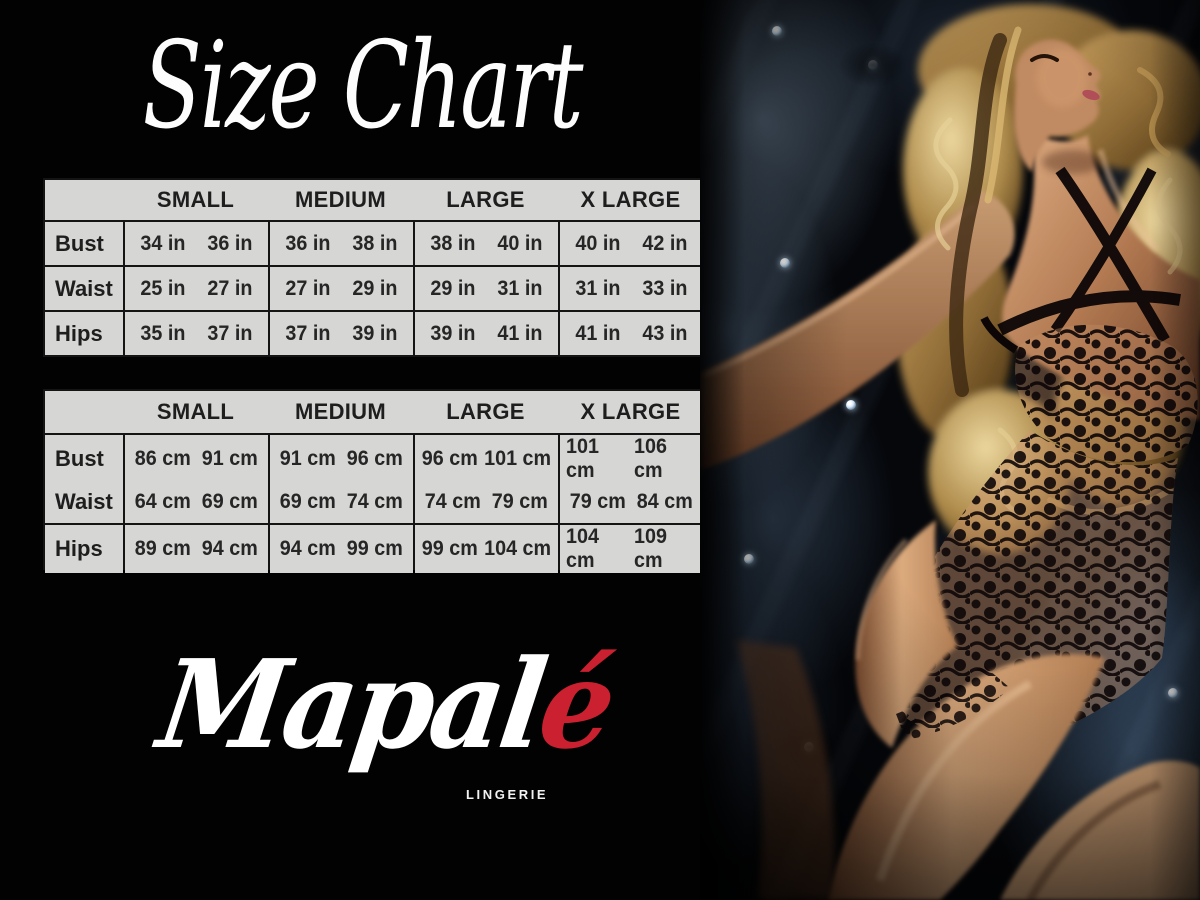  Describe the element at coordinates (196, 243) in the screenshot. I see `size-cell: 34 in 36 in` at that location.